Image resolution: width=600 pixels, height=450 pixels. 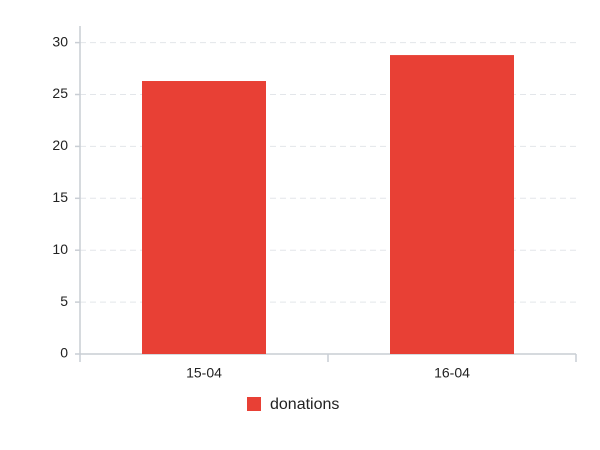 I want to click on y-tick-label: 25, so click(x=60, y=93).